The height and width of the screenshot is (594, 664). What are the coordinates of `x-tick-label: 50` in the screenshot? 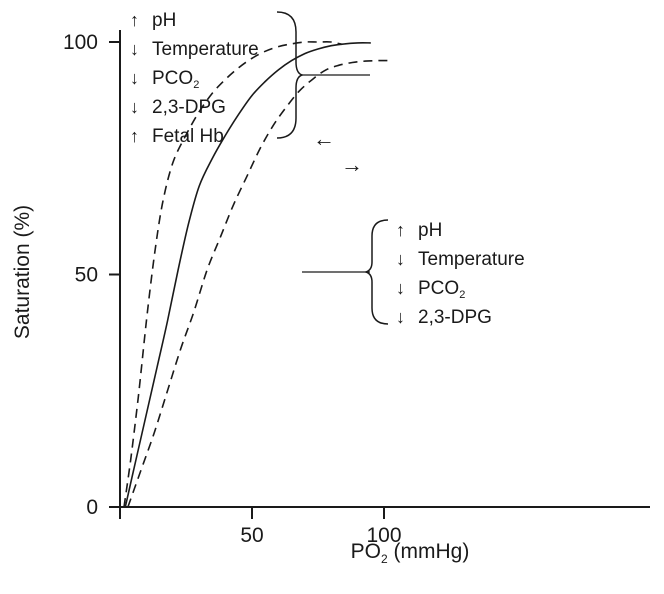 It's located at (251, 535).